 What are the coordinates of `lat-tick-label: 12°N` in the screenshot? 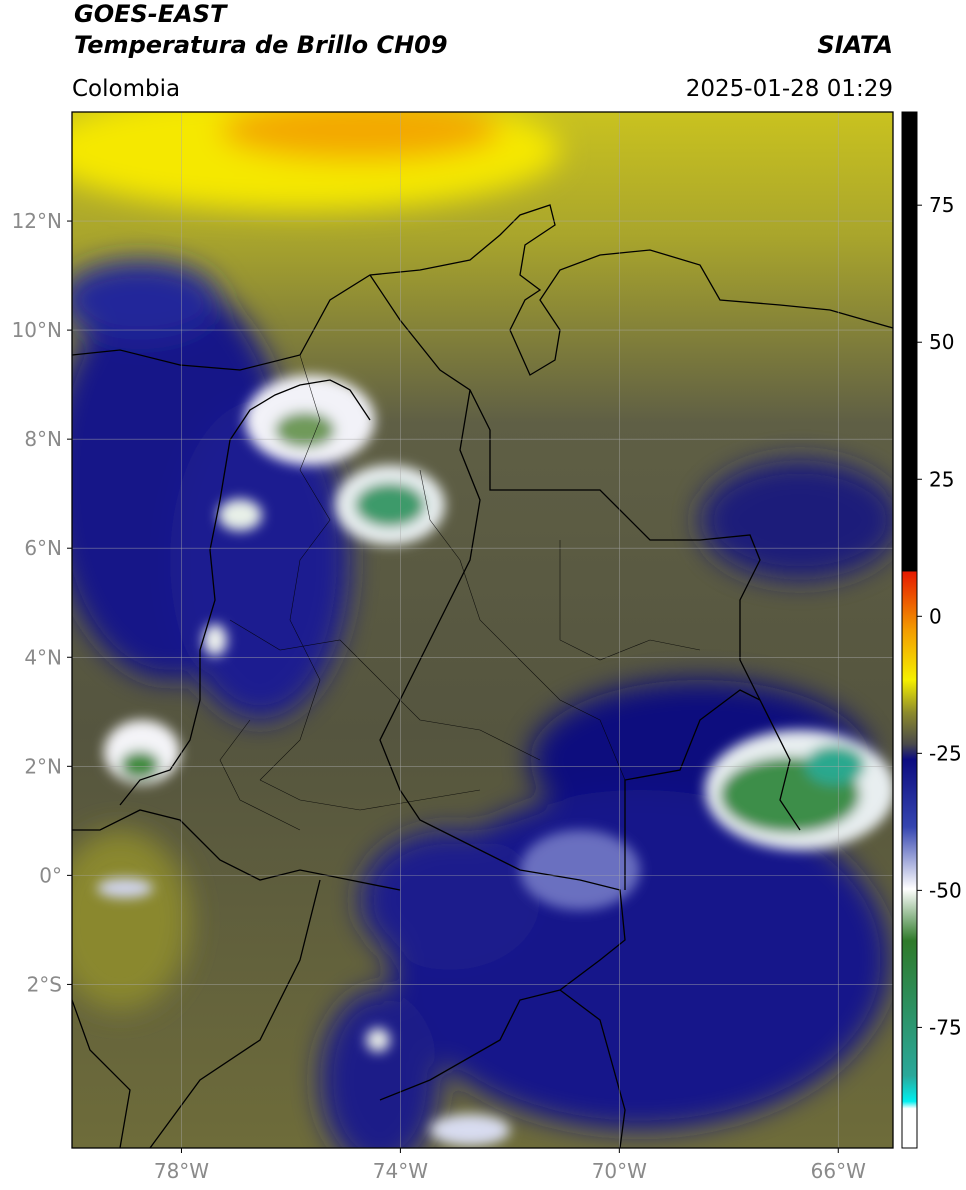 It's located at (37, 221).